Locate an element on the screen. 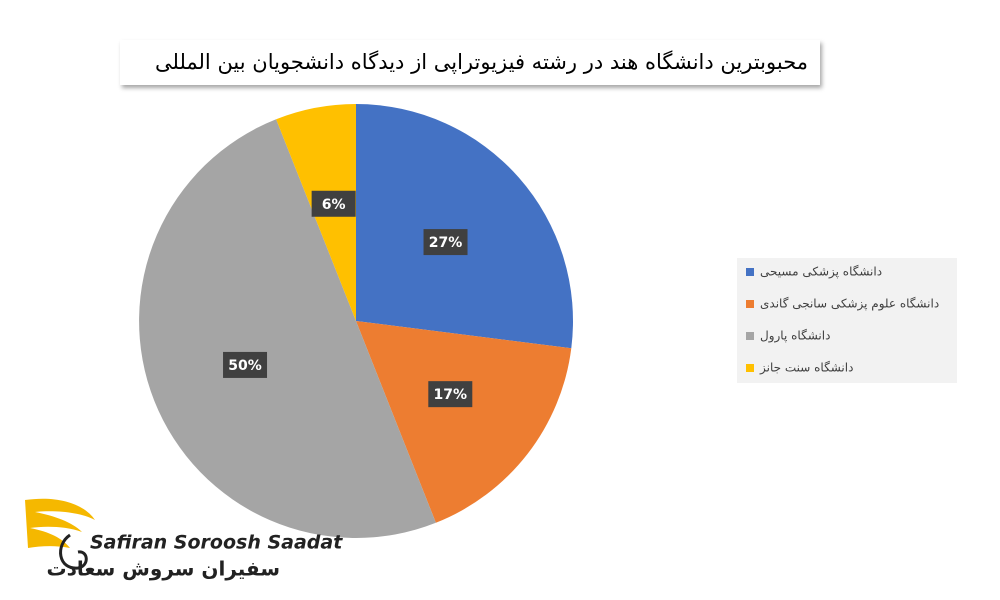 The width and height of the screenshot is (1000, 600). logo-wing is located at coordinates (60, 523).